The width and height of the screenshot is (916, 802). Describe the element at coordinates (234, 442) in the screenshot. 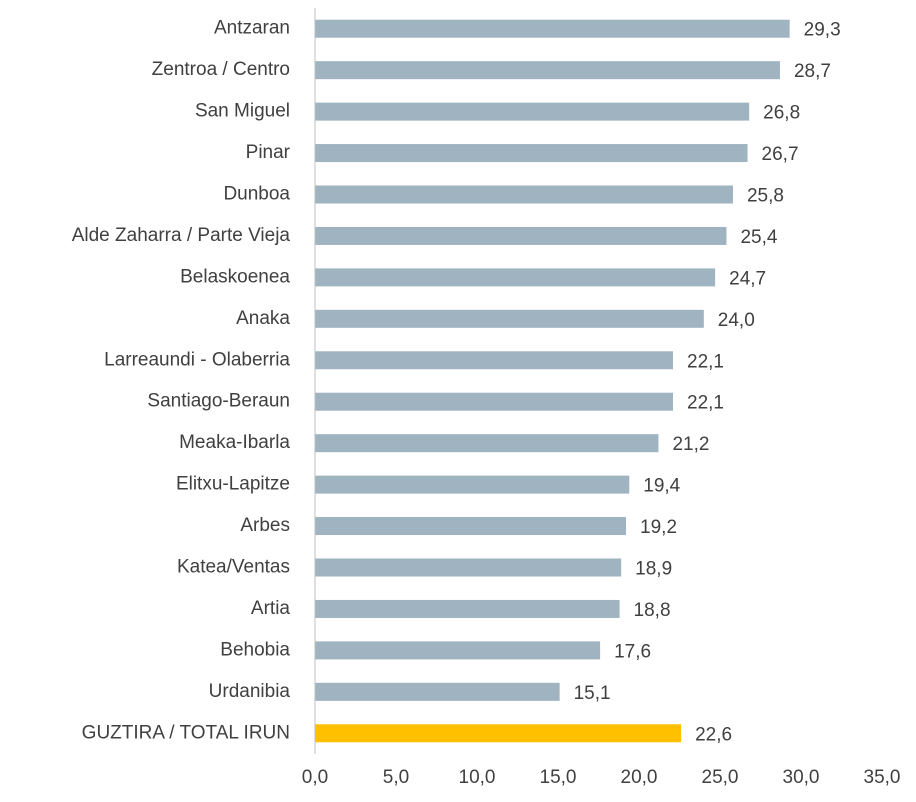

I see `y-tick-label: Meaka-Ibarla` at that location.